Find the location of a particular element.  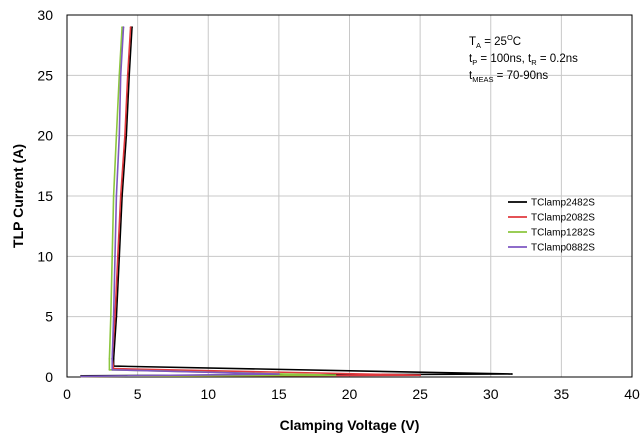

annotation-text: = 0.2ns is located at coordinates (557, 59).